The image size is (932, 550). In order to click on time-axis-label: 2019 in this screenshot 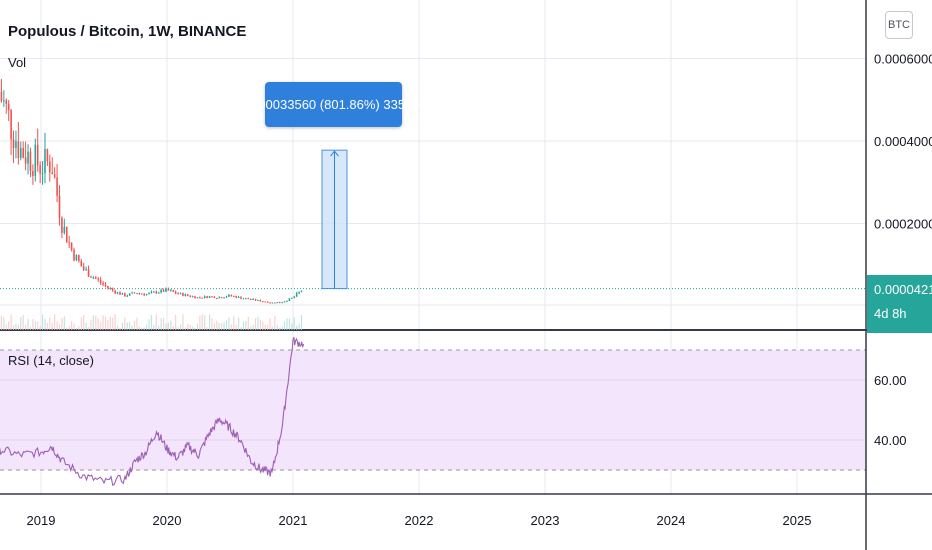, I will do `click(41, 520)`.